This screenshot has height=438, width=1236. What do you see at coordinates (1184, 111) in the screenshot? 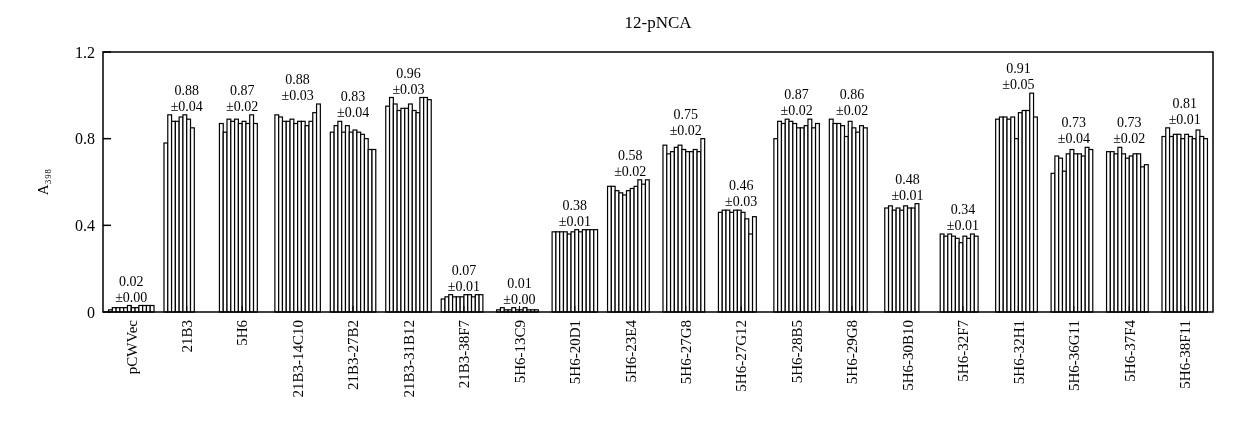
I see `annotation: 0.81 ±0.01` at bounding box center [1184, 111].